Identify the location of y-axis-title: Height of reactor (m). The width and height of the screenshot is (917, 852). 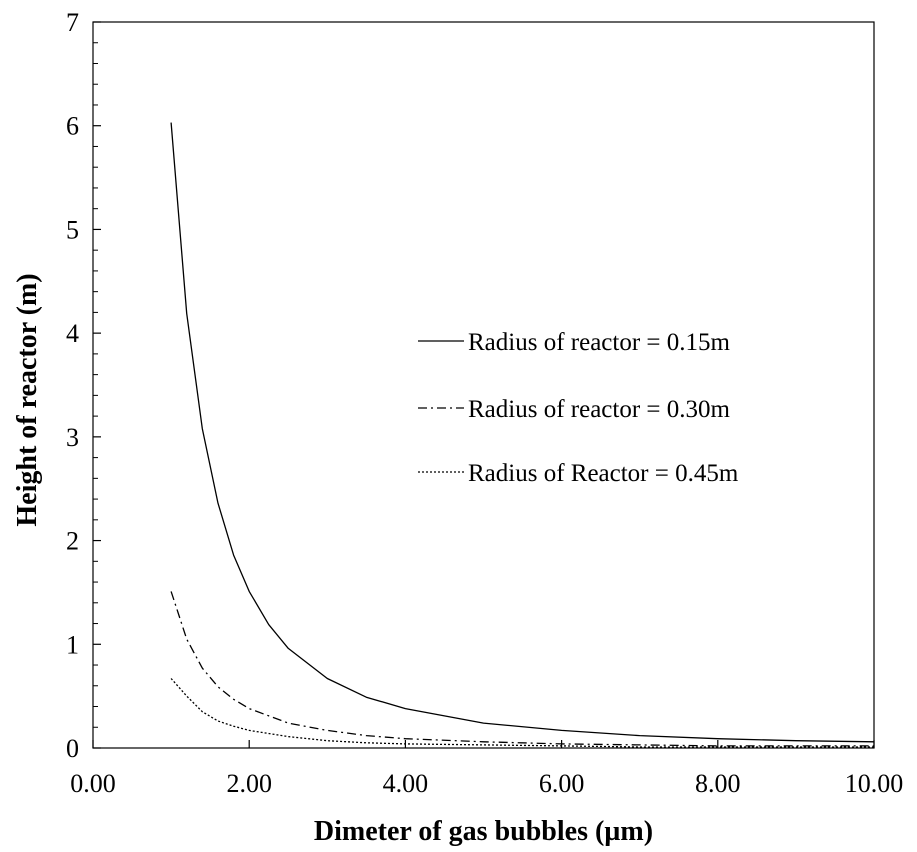
(27, 399).